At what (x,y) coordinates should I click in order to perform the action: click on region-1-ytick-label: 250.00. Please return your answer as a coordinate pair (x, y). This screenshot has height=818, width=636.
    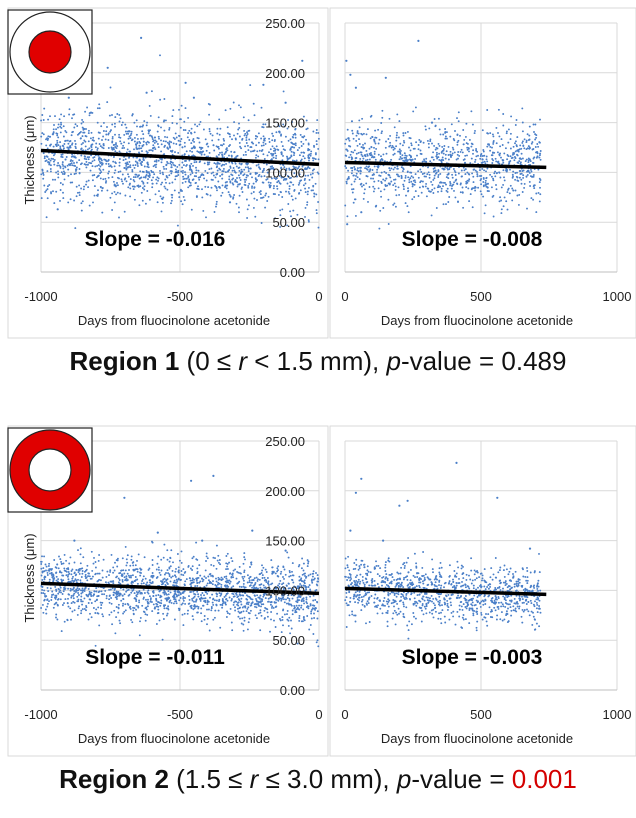
    Looking at the image, I should click on (285, 23).